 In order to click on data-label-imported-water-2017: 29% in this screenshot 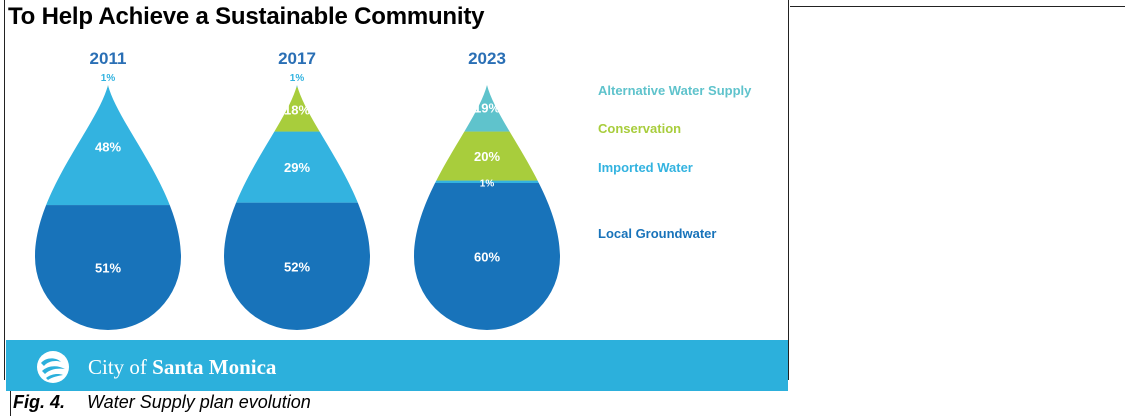, I will do `click(297, 167)`.